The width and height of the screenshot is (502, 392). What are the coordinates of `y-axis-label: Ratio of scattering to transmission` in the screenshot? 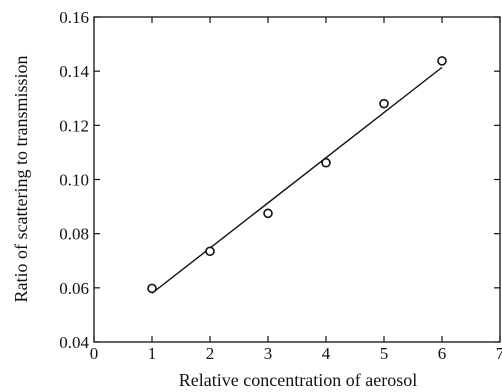 It's located at (21, 179).